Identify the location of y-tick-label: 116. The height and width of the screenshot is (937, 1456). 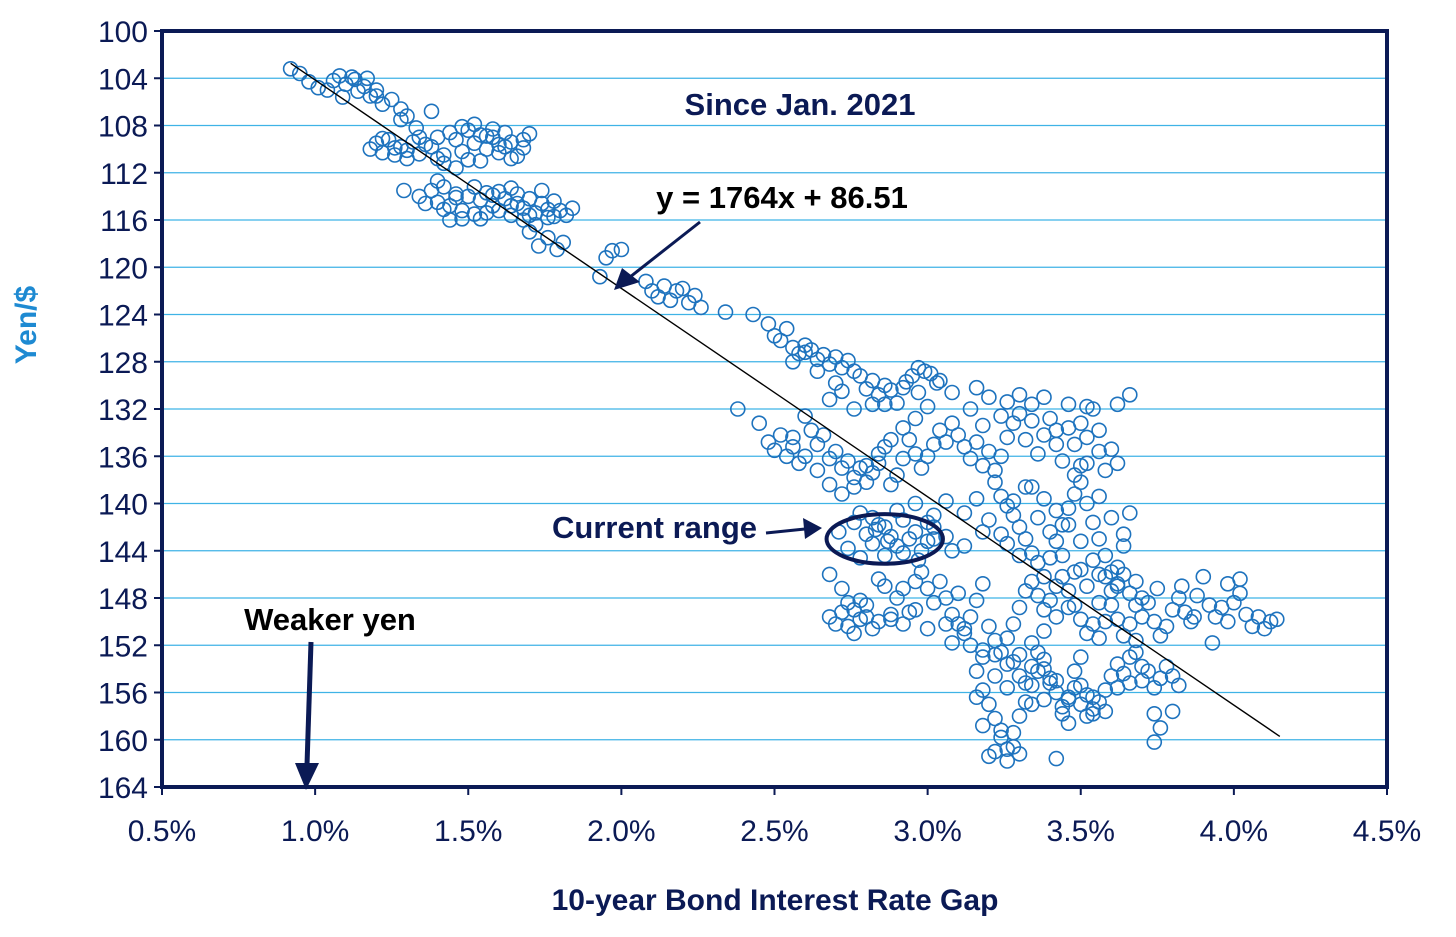
(124, 221).